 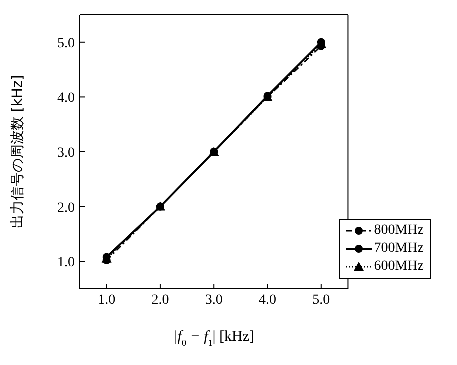 What do you see at coordinates (399, 249) in the screenshot?
I see `legend-label: 700MHz` at bounding box center [399, 249].